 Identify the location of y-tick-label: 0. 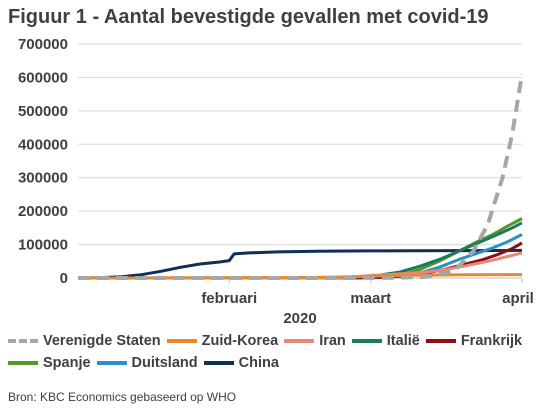
(64, 278).